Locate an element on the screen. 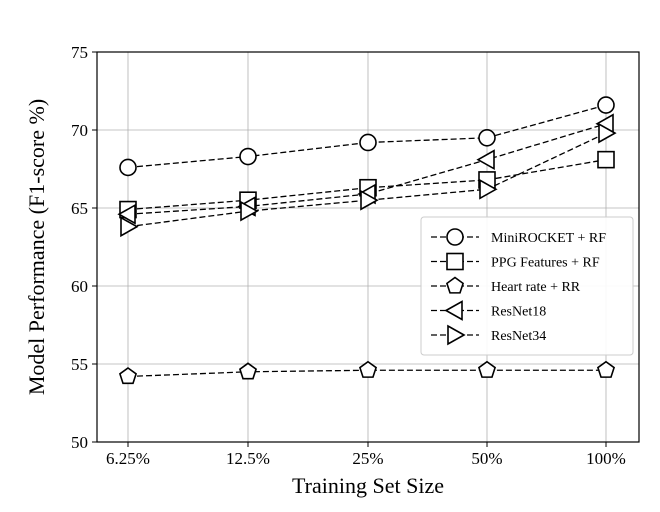 This screenshot has height=512, width=660. legend-box is located at coordinates (527, 286).